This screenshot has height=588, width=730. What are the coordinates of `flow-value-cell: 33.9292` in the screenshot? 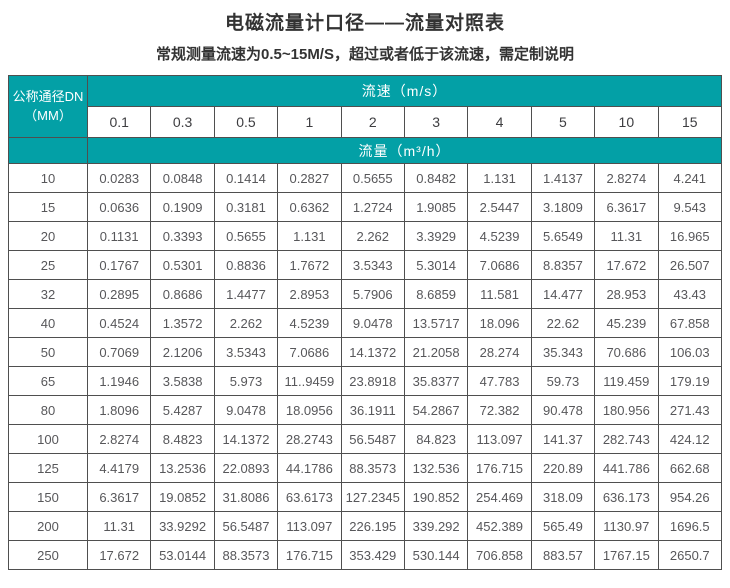 It's located at (182, 526).